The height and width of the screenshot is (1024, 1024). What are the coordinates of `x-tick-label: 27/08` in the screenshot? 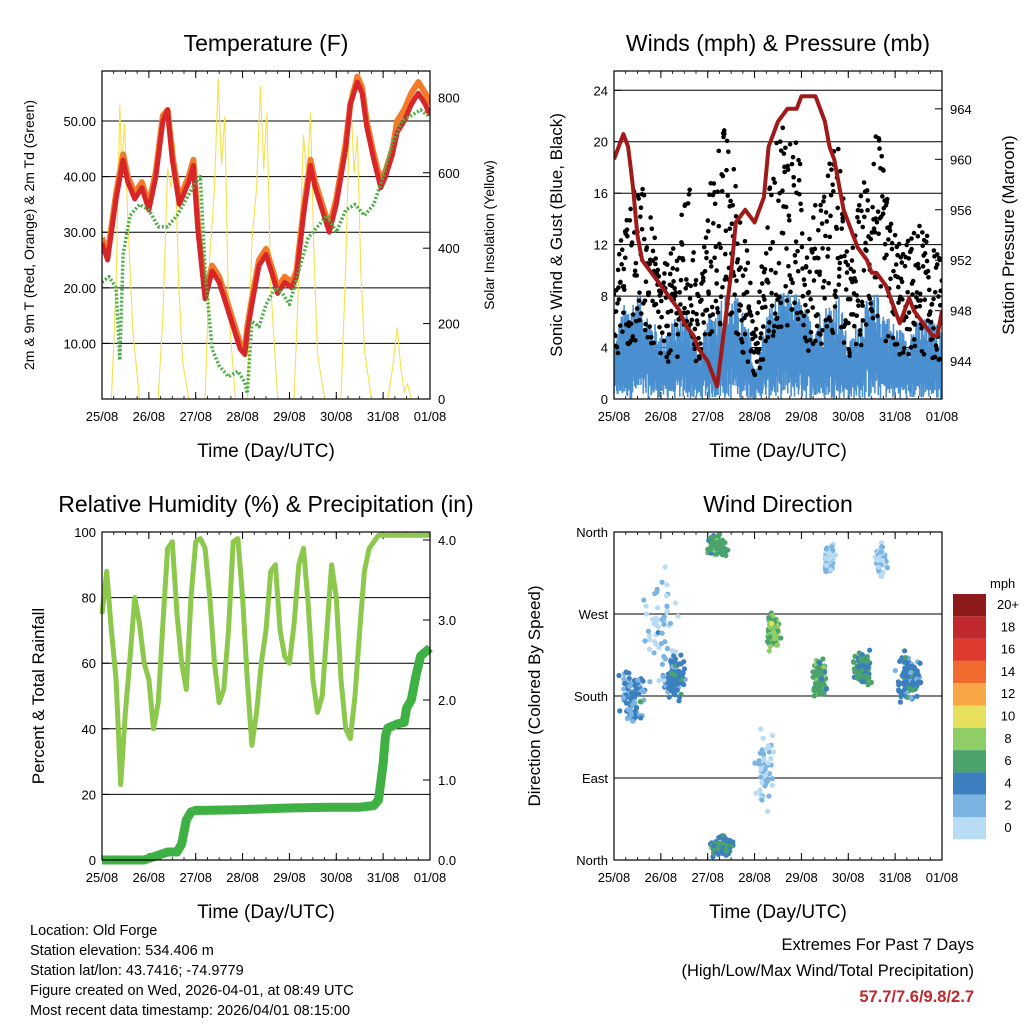 It's located at (707, 416).